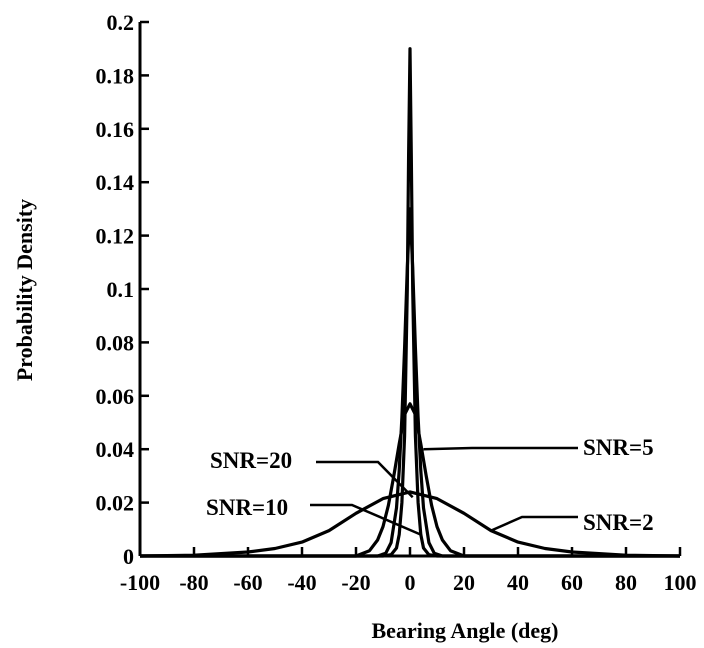 The image size is (704, 648). Describe the element at coordinates (115, 342) in the screenshot. I see `y-tick-label: 0.08` at that location.